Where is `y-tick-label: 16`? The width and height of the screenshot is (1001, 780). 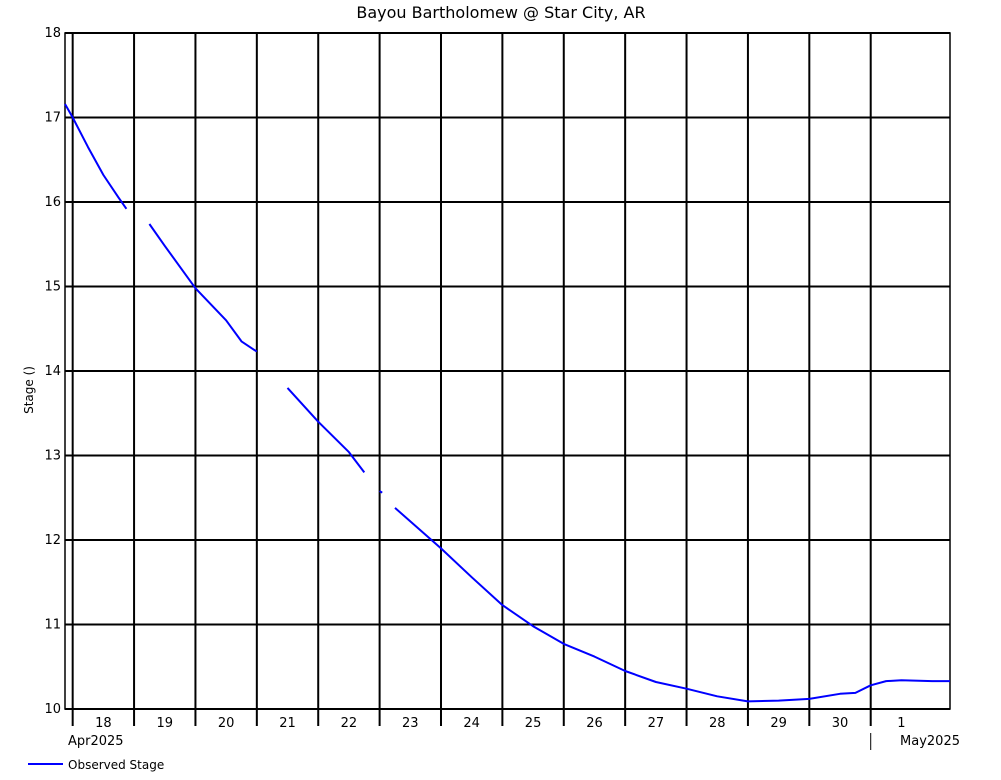 y-tick-label: 16 is located at coordinates (52, 202).